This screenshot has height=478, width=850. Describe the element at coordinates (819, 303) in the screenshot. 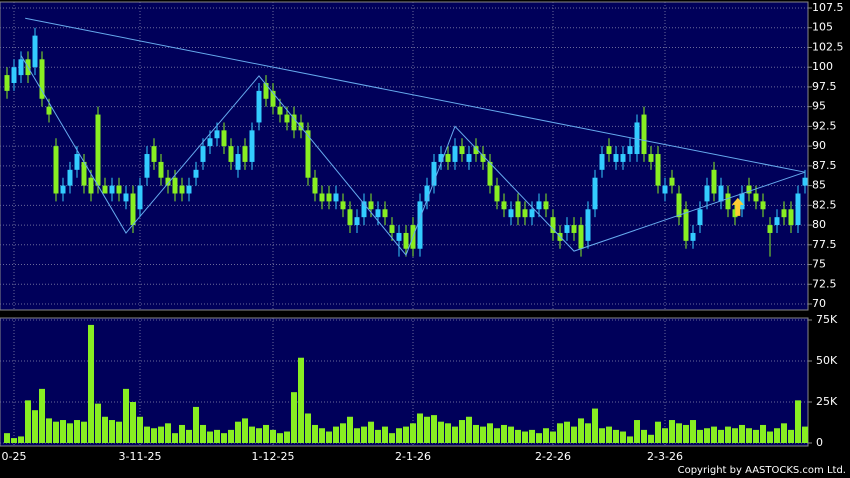

I see `y-tick-label: 70` at that location.